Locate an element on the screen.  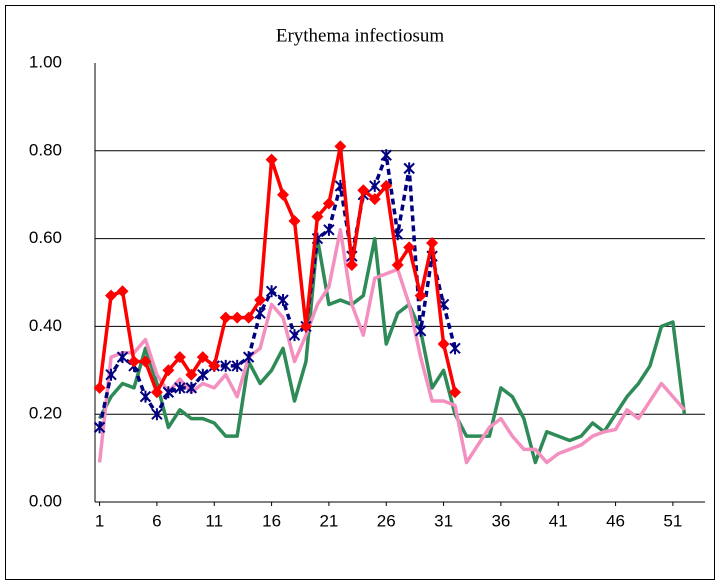
x-tick-label: 31 is located at coordinates (443, 520).